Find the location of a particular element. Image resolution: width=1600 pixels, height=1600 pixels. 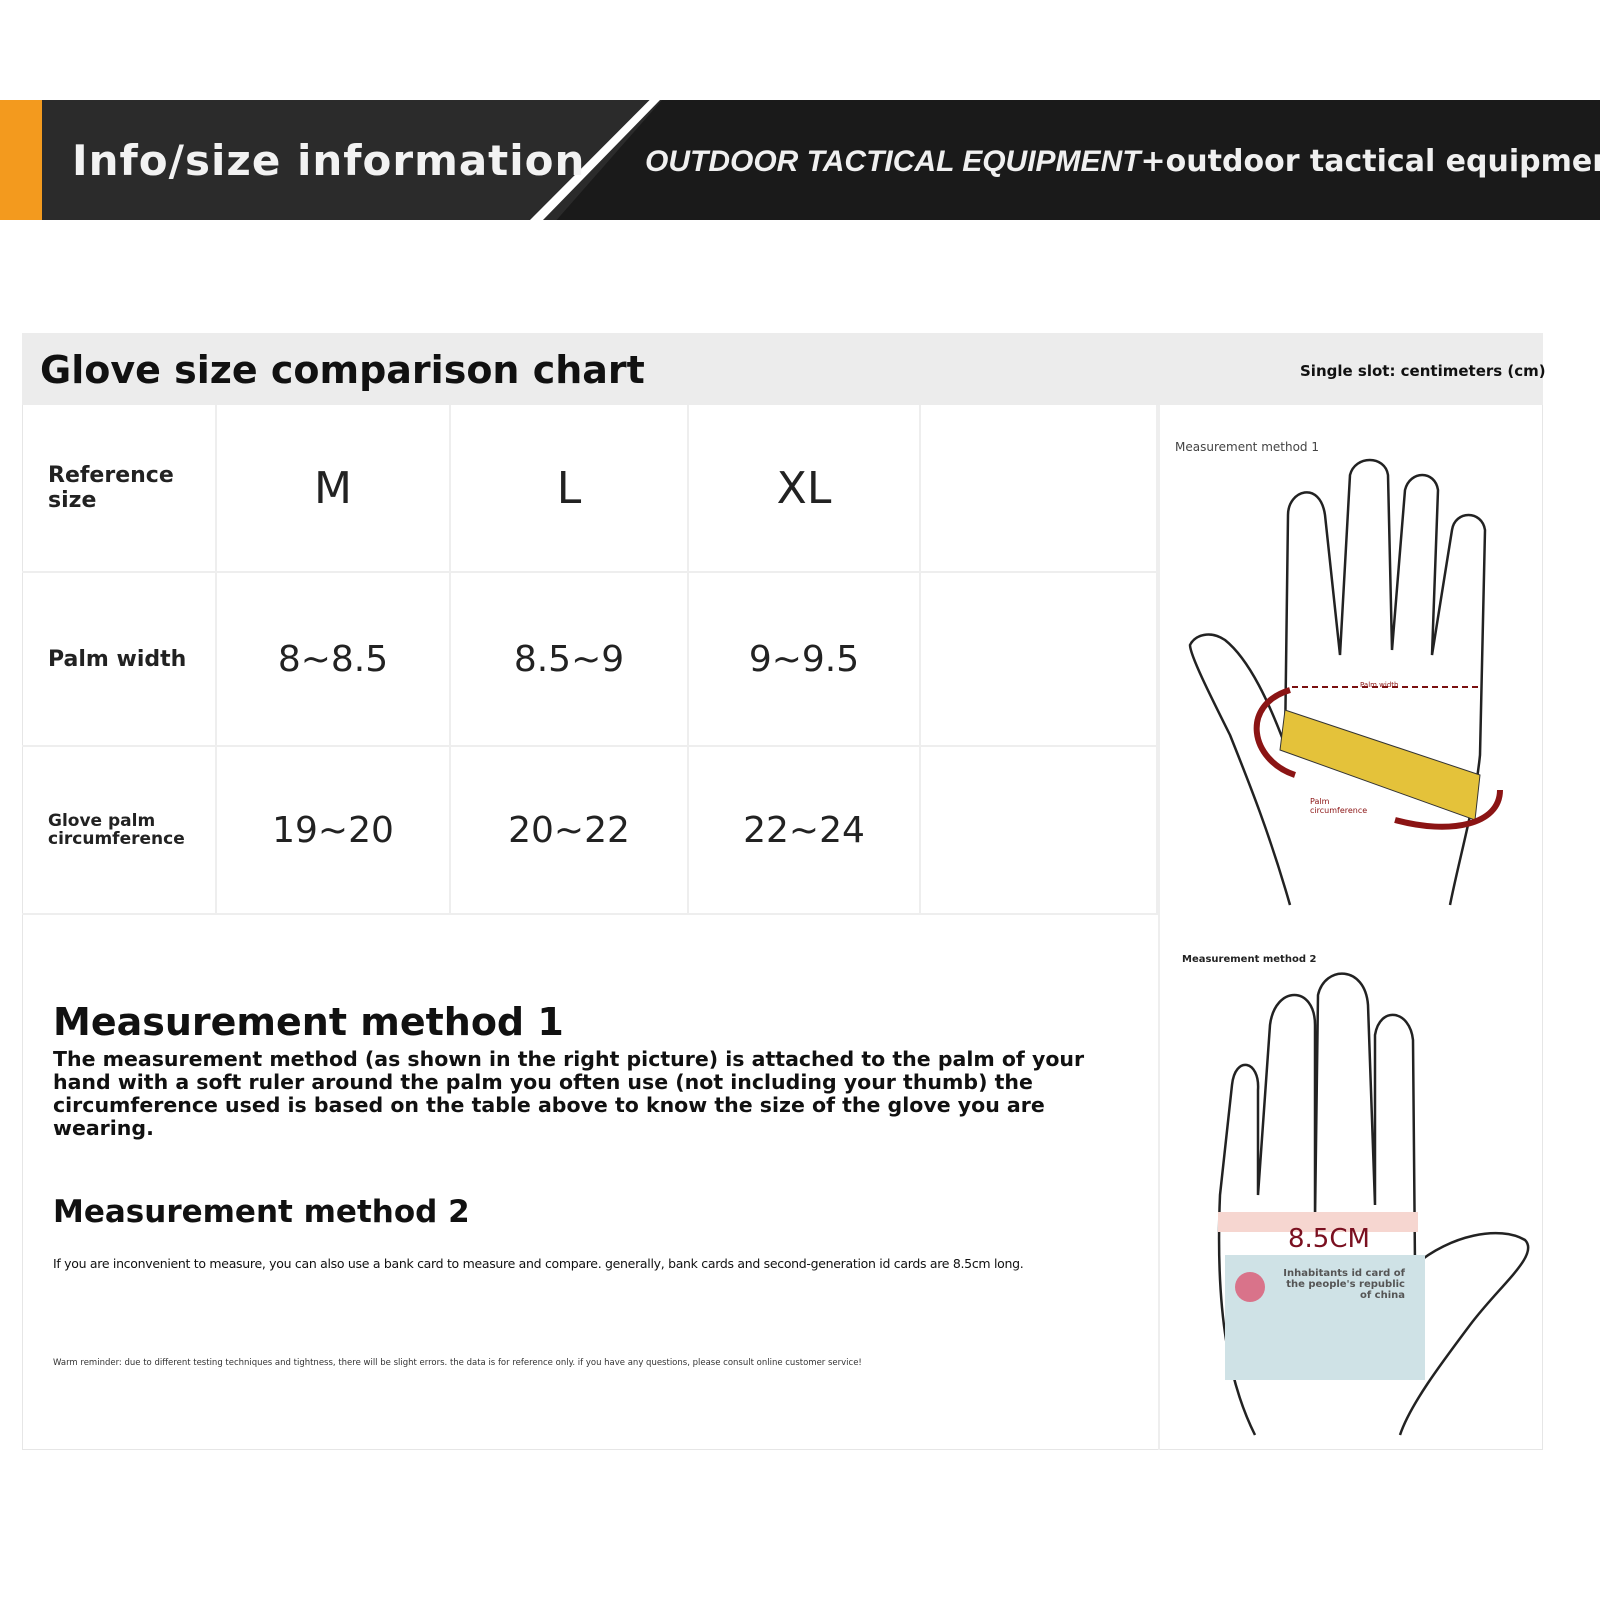

banner-subtitle-rest: +outdoor tactical equipment is located at coordinates (1370, 161).